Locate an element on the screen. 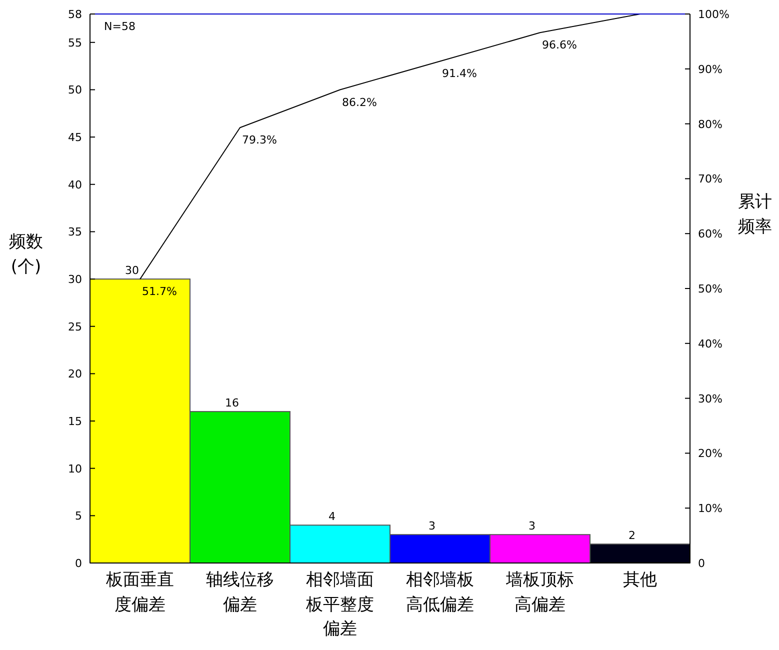  x-tick-label: 相邻墙面板平整度偏差 is located at coordinates (340, 605).